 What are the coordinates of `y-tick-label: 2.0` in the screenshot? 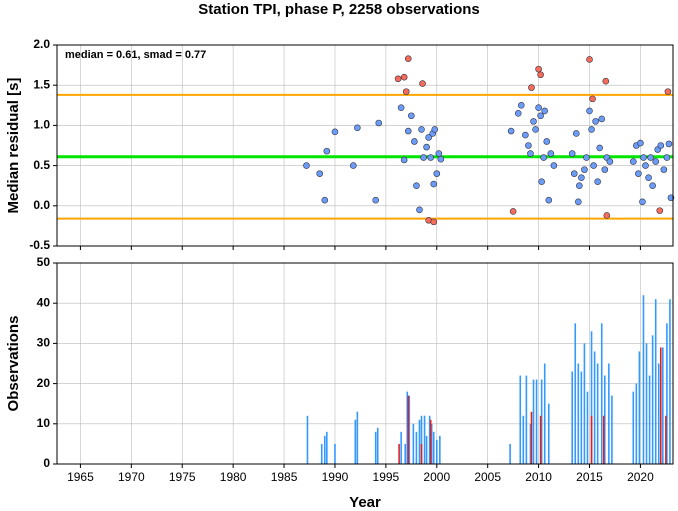 It's located at (41, 44).